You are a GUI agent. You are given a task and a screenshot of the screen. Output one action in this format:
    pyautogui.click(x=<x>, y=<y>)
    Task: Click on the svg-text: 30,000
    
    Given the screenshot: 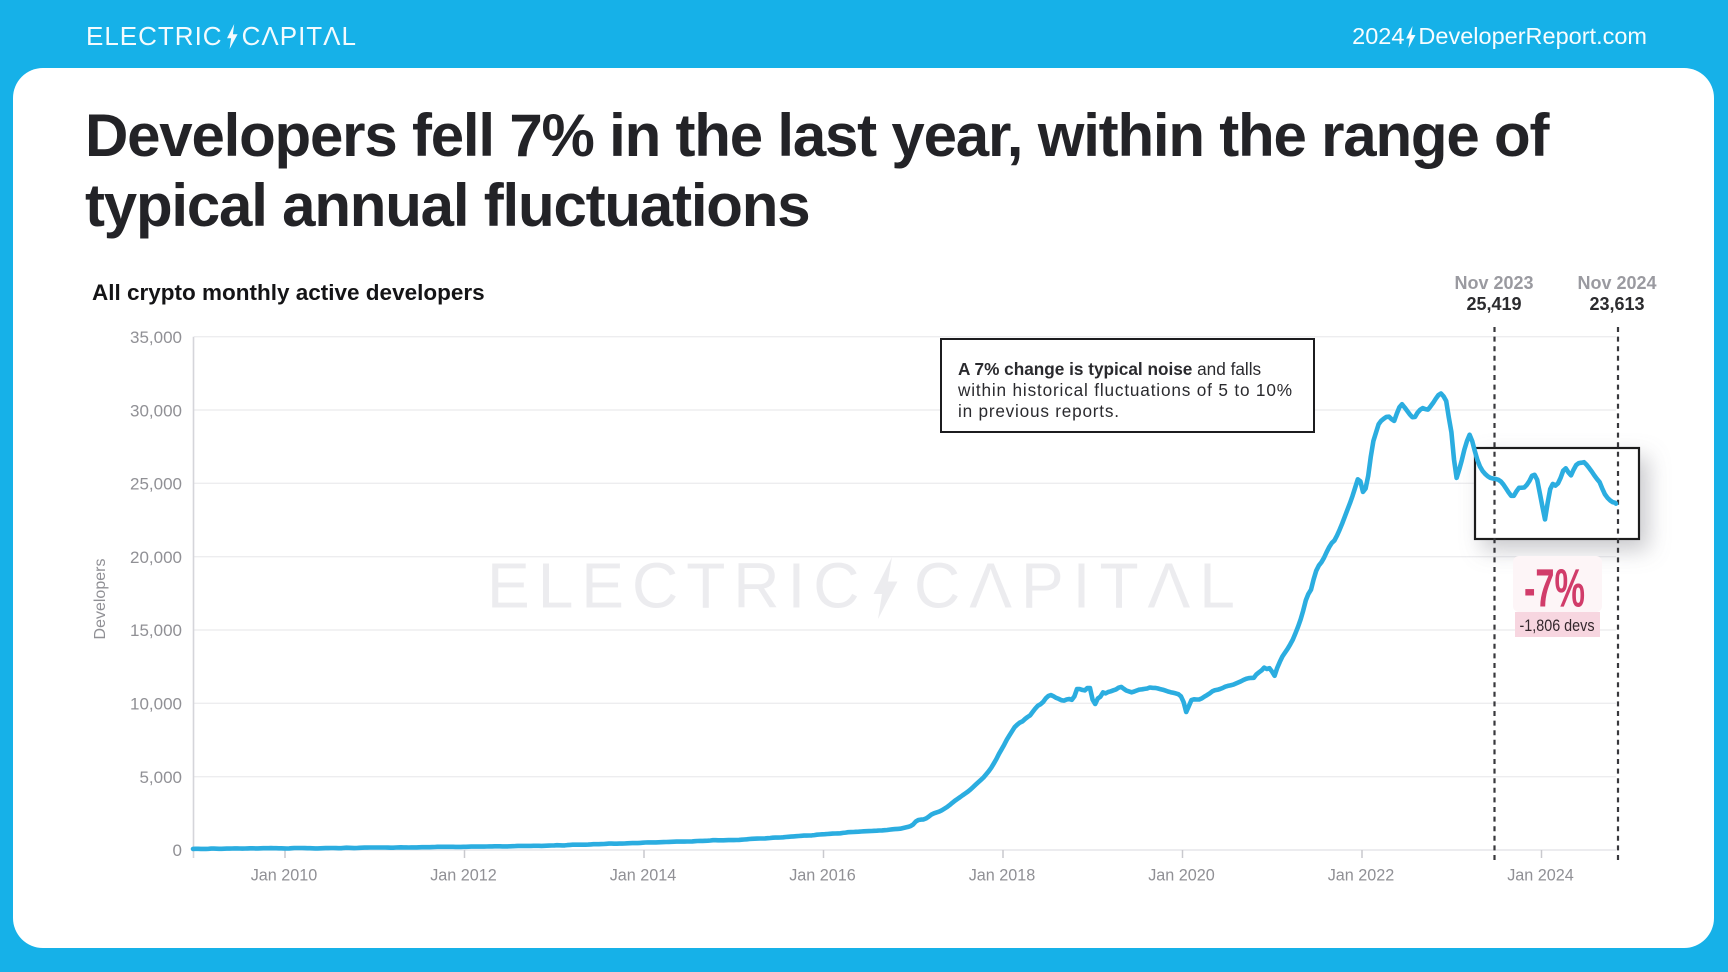 What is the action you would take?
    pyautogui.click(x=156, y=410)
    